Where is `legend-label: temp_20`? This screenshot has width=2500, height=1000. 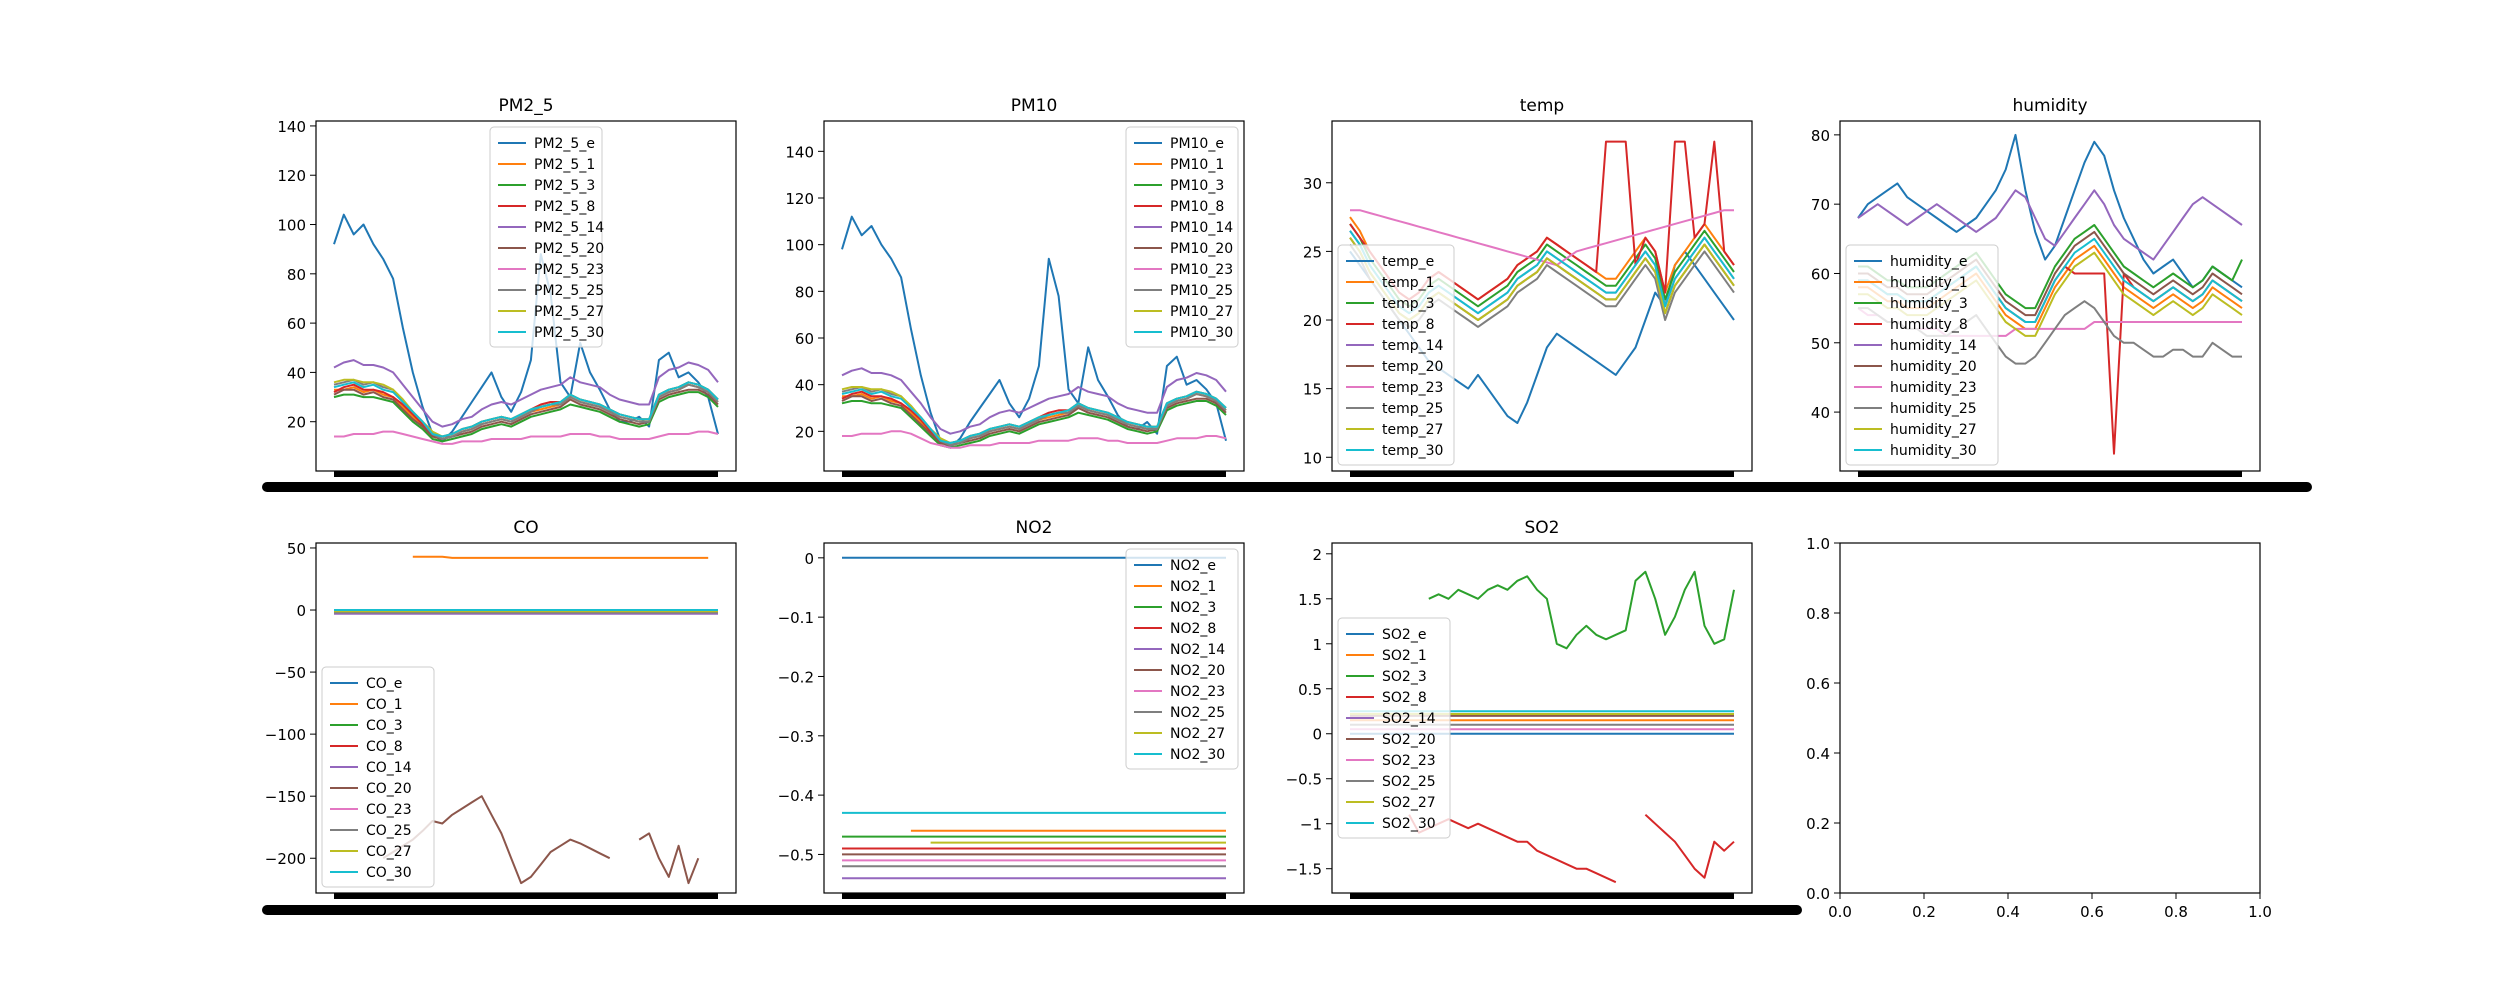 legend-label: temp_20 is located at coordinates (1412, 367).